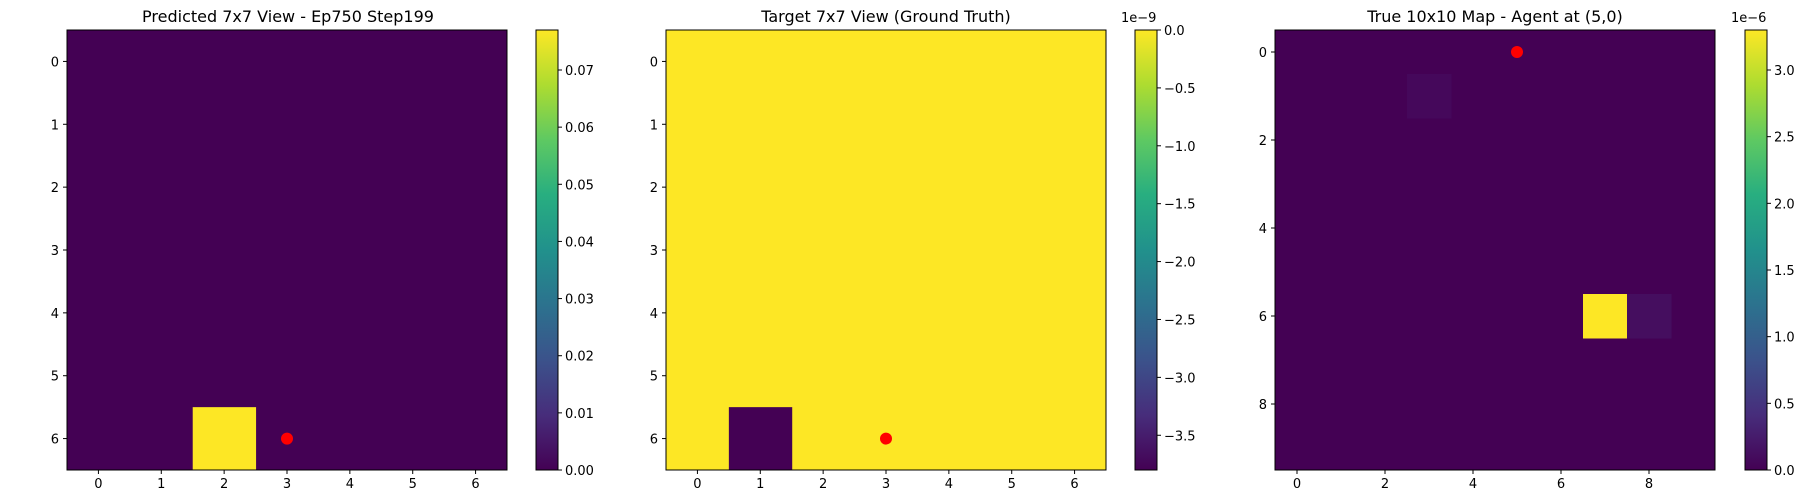  What do you see at coordinates (564, 254) in the screenshot?
I see `colorbar: 0.00 0.01 0.02 0.03 0.04 0.05 0.06 0.07` at bounding box center [564, 254].